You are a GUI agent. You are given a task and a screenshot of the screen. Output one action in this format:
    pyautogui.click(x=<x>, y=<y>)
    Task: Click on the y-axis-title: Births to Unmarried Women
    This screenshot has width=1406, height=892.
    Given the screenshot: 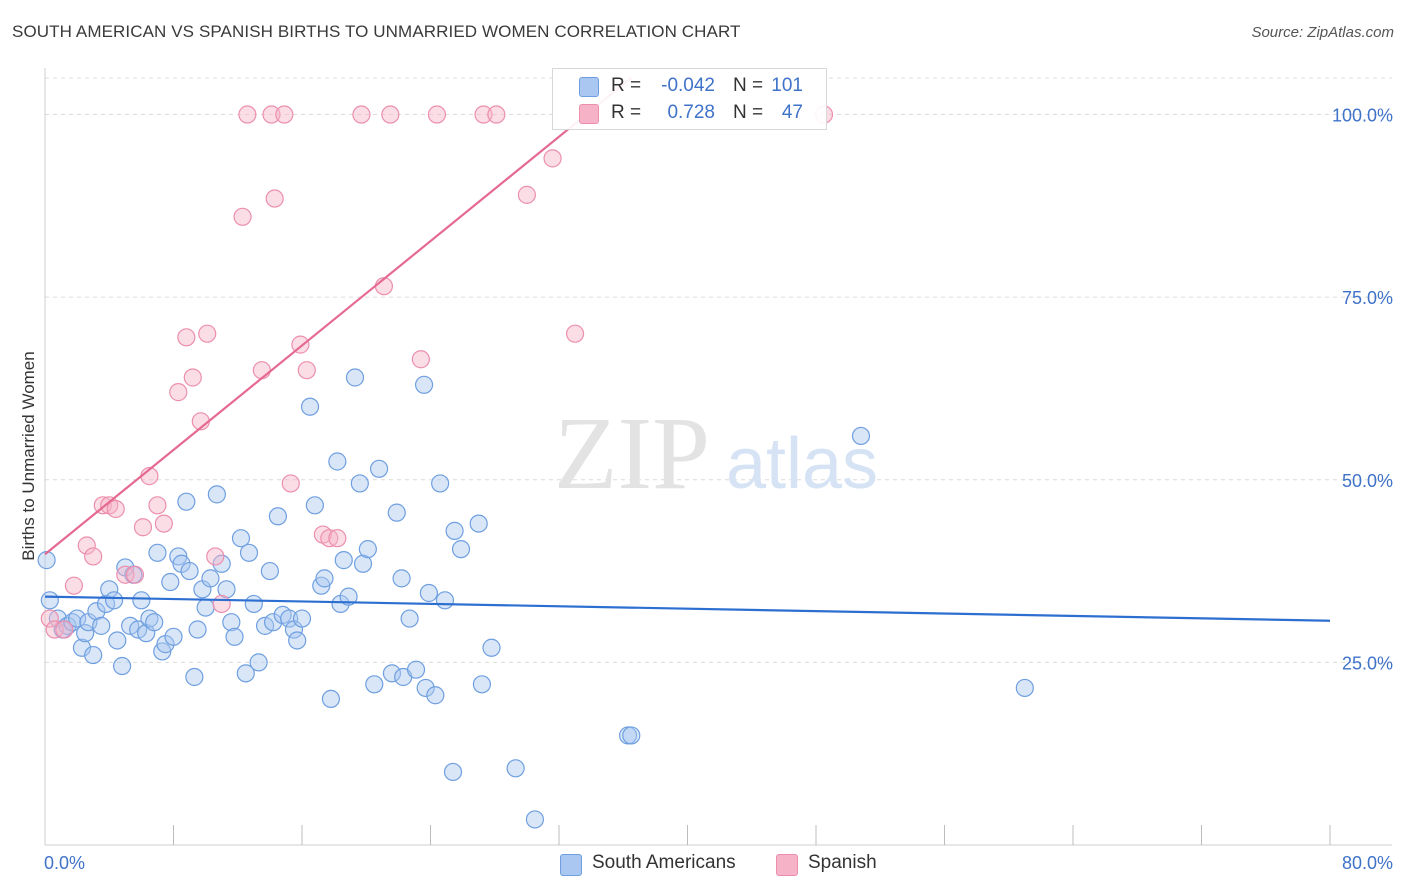 What is the action you would take?
    pyautogui.click(x=28, y=455)
    